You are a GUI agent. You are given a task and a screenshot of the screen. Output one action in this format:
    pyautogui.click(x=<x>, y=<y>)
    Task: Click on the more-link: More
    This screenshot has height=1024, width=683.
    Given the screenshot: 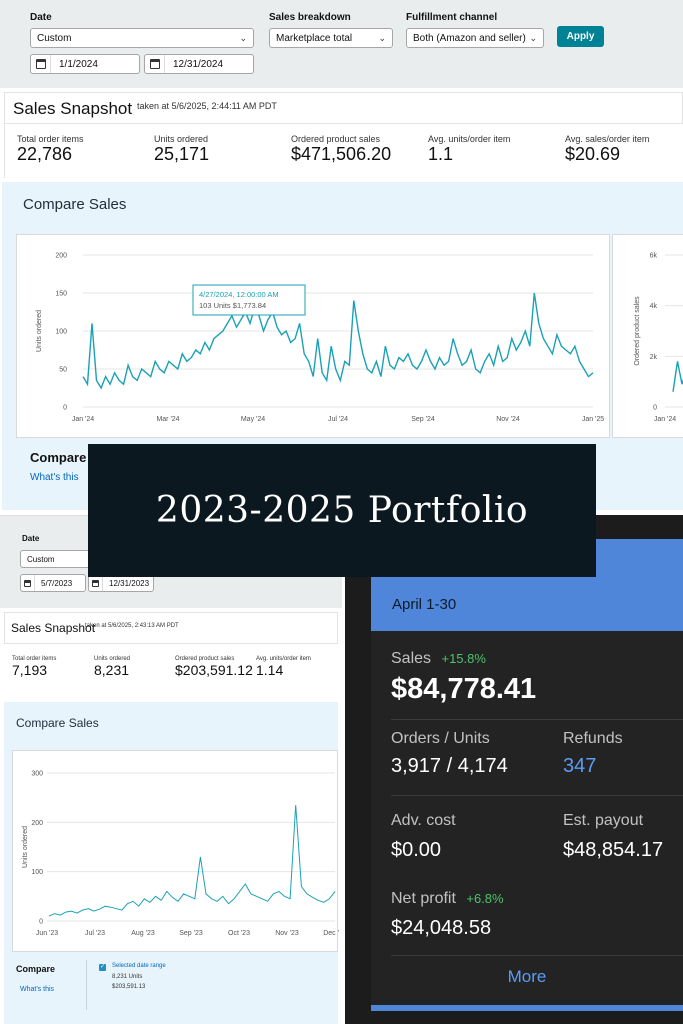 What is the action you would take?
    pyautogui.click(x=527, y=976)
    